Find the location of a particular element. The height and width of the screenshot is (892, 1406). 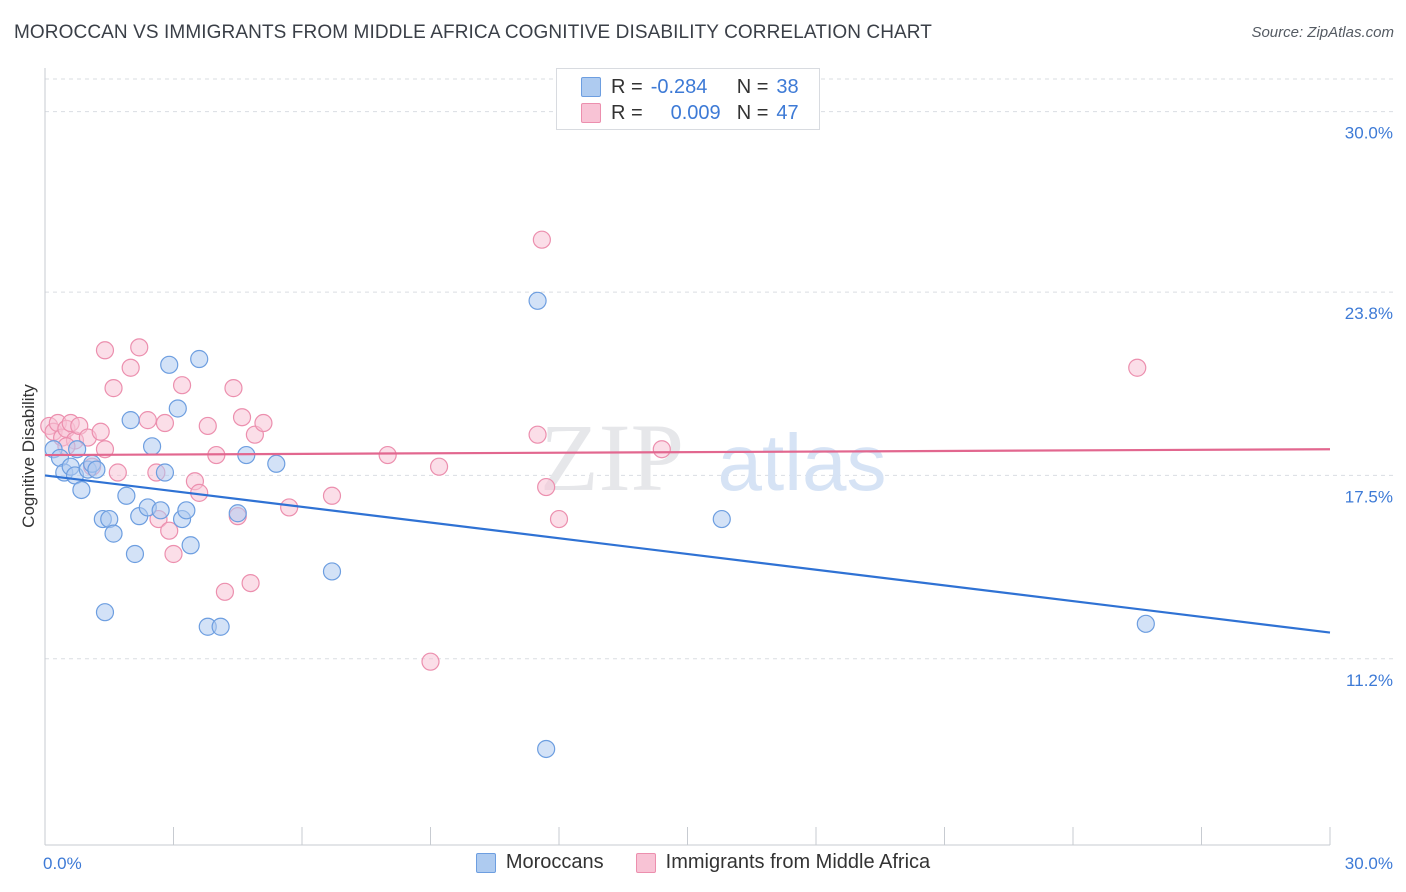

series-legend: Moroccans Immigrants from Middle Africa is located at coordinates (703, 862).